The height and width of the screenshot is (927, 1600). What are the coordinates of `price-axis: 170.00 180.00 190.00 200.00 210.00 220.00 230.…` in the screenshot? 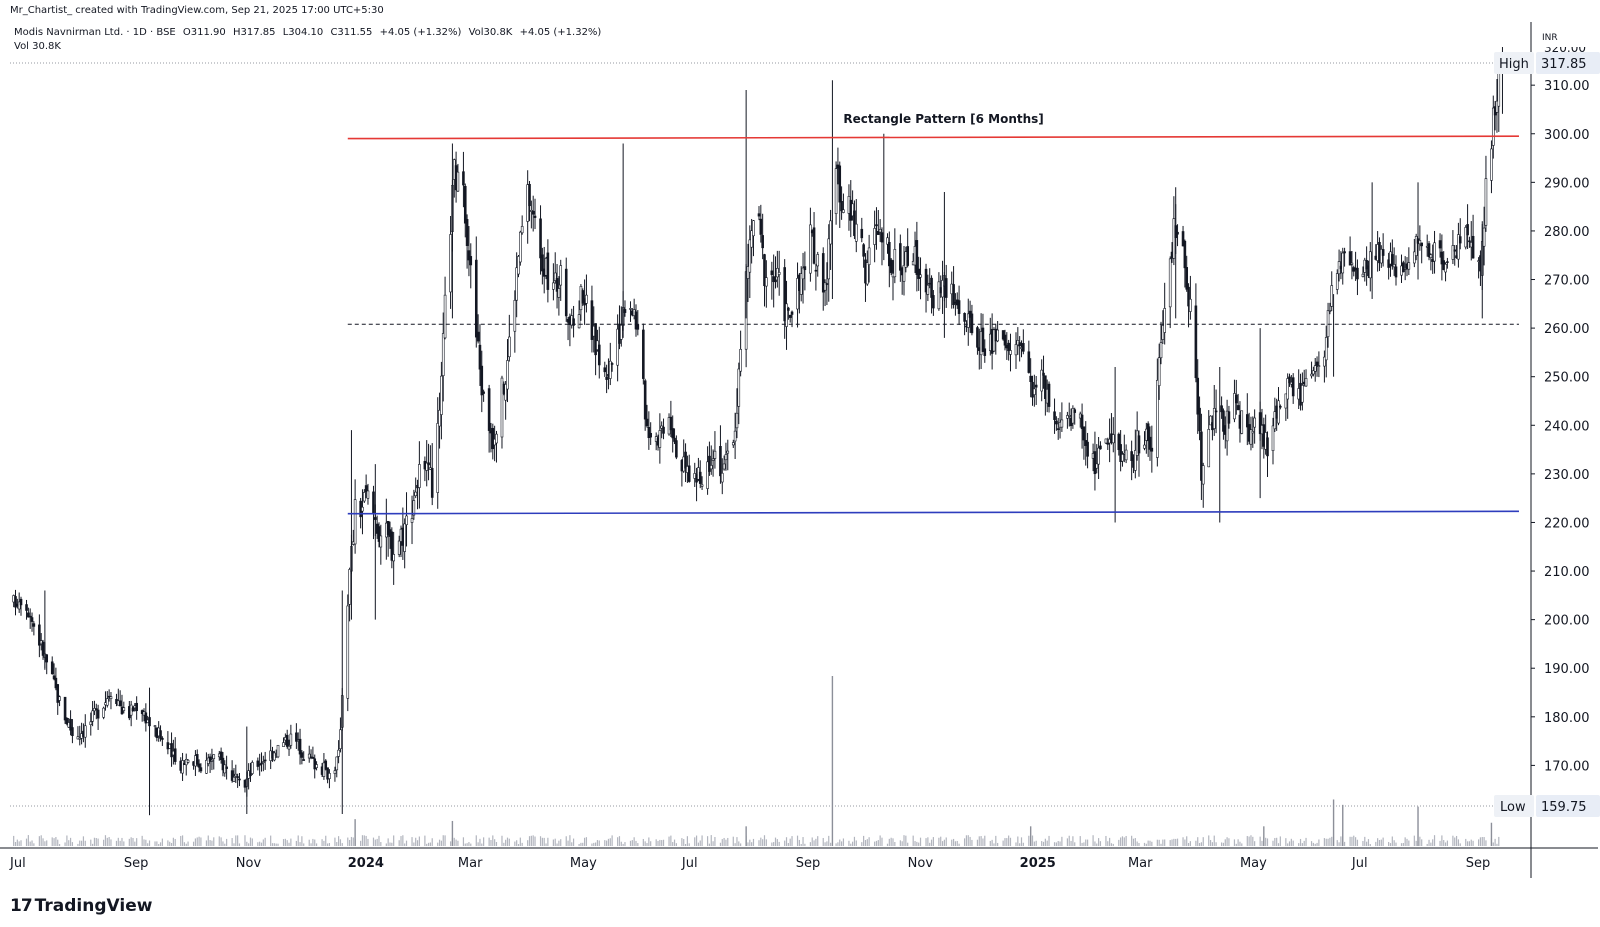 It's located at (1560, 426).